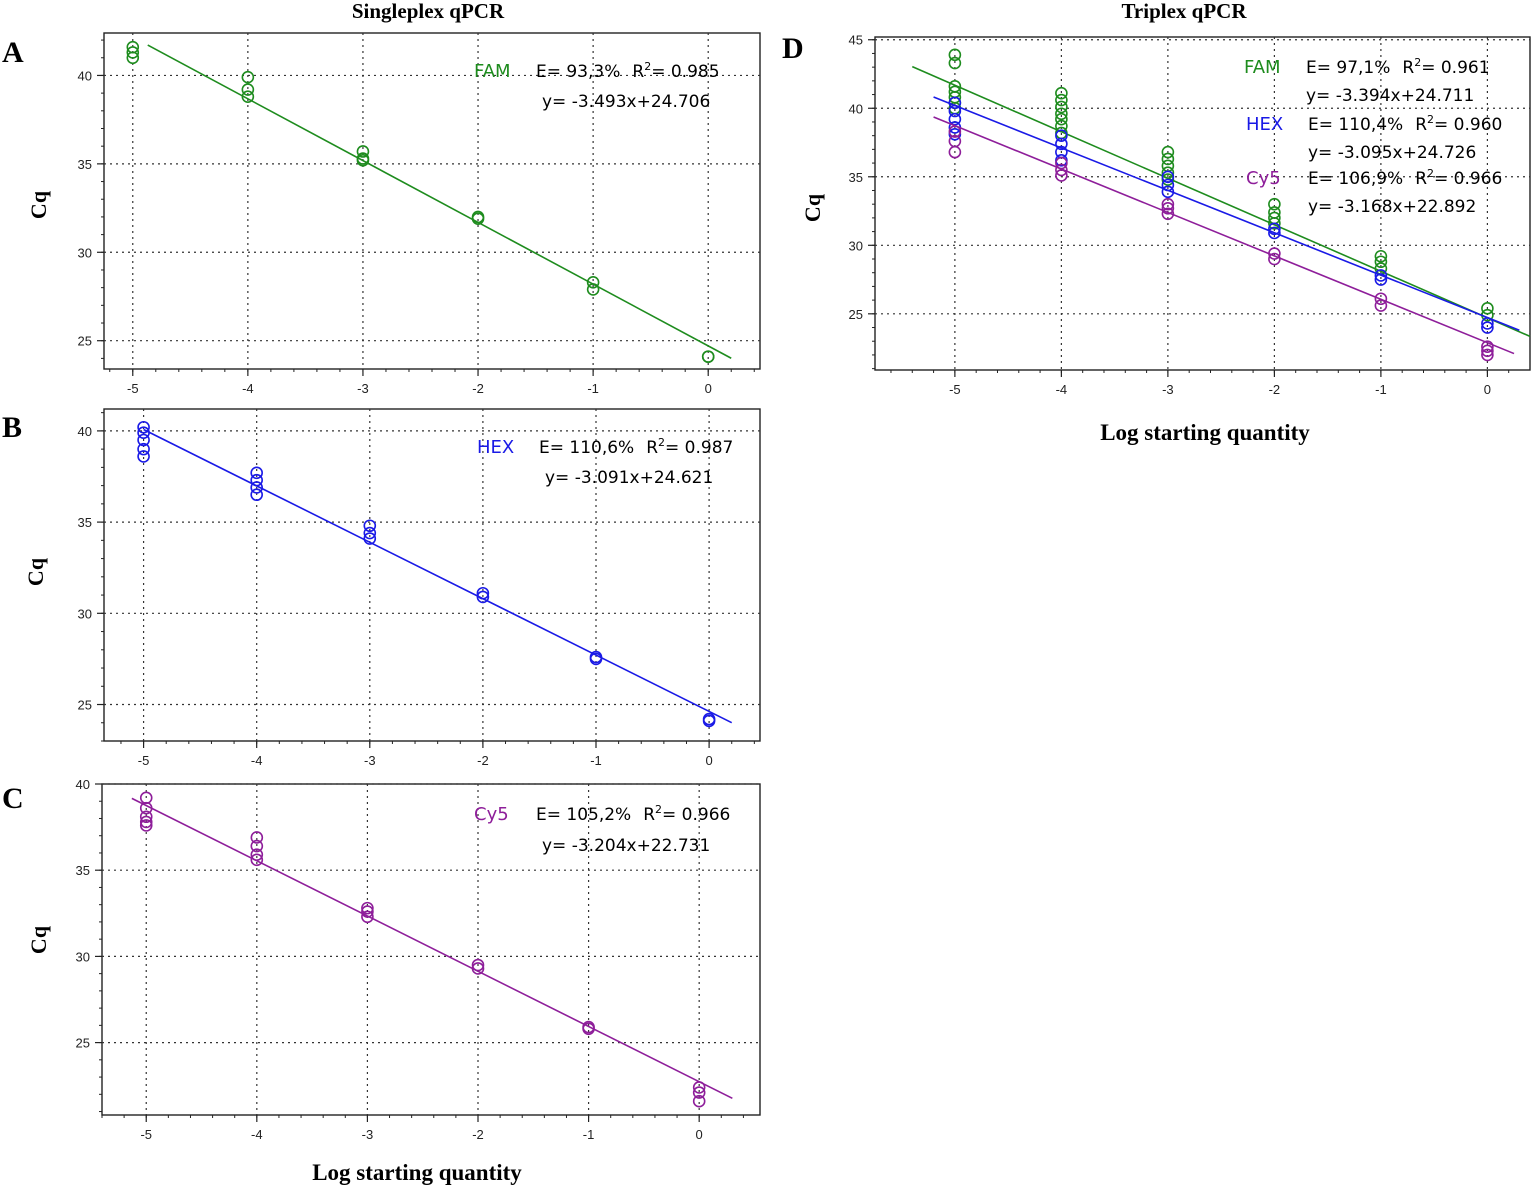  Describe the element at coordinates (699, 448) in the screenshot. I see `r2-value: = 0.987` at that location.